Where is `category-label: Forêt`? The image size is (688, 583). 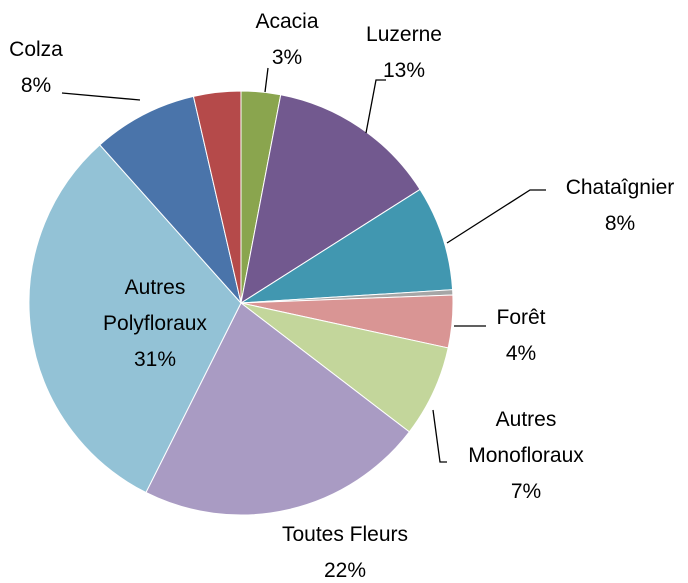
category-label: Forêt is located at coordinates (521, 317).